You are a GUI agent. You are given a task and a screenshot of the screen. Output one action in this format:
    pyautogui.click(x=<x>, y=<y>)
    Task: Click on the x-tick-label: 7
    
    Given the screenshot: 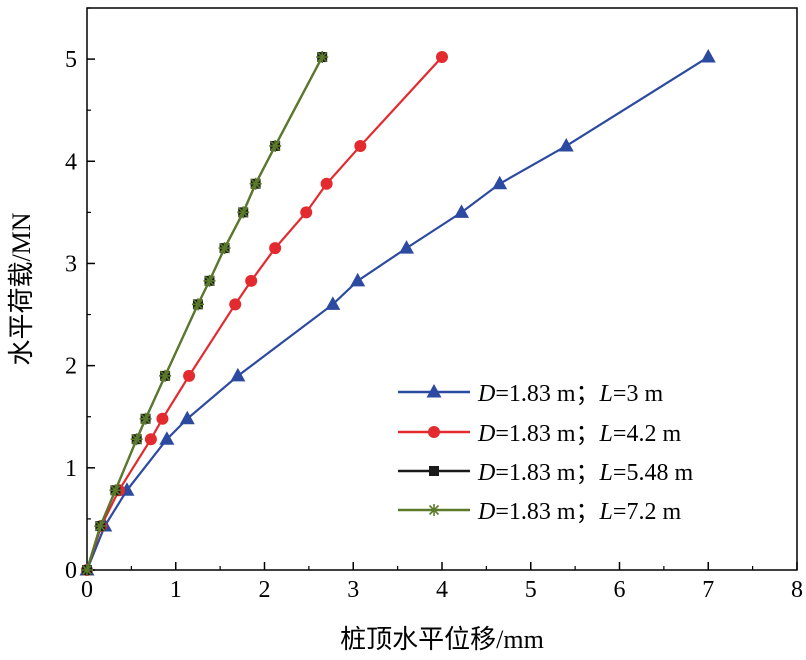 What is the action you would take?
    pyautogui.click(x=708, y=590)
    